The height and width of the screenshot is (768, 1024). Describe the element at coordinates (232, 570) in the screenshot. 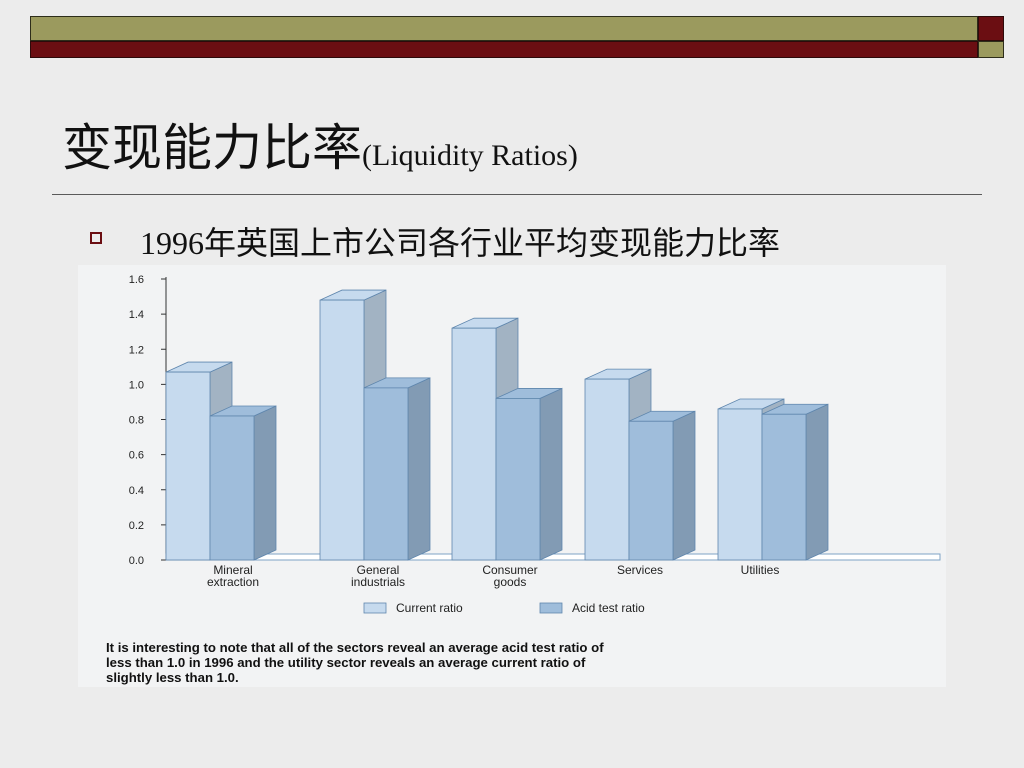

I see `x-category-label: Mineral` at that location.